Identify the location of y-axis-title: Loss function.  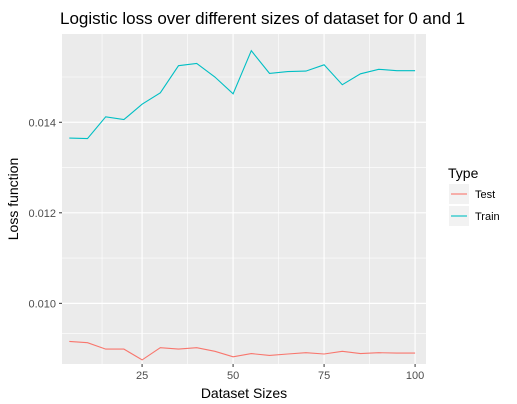
(13, 199).